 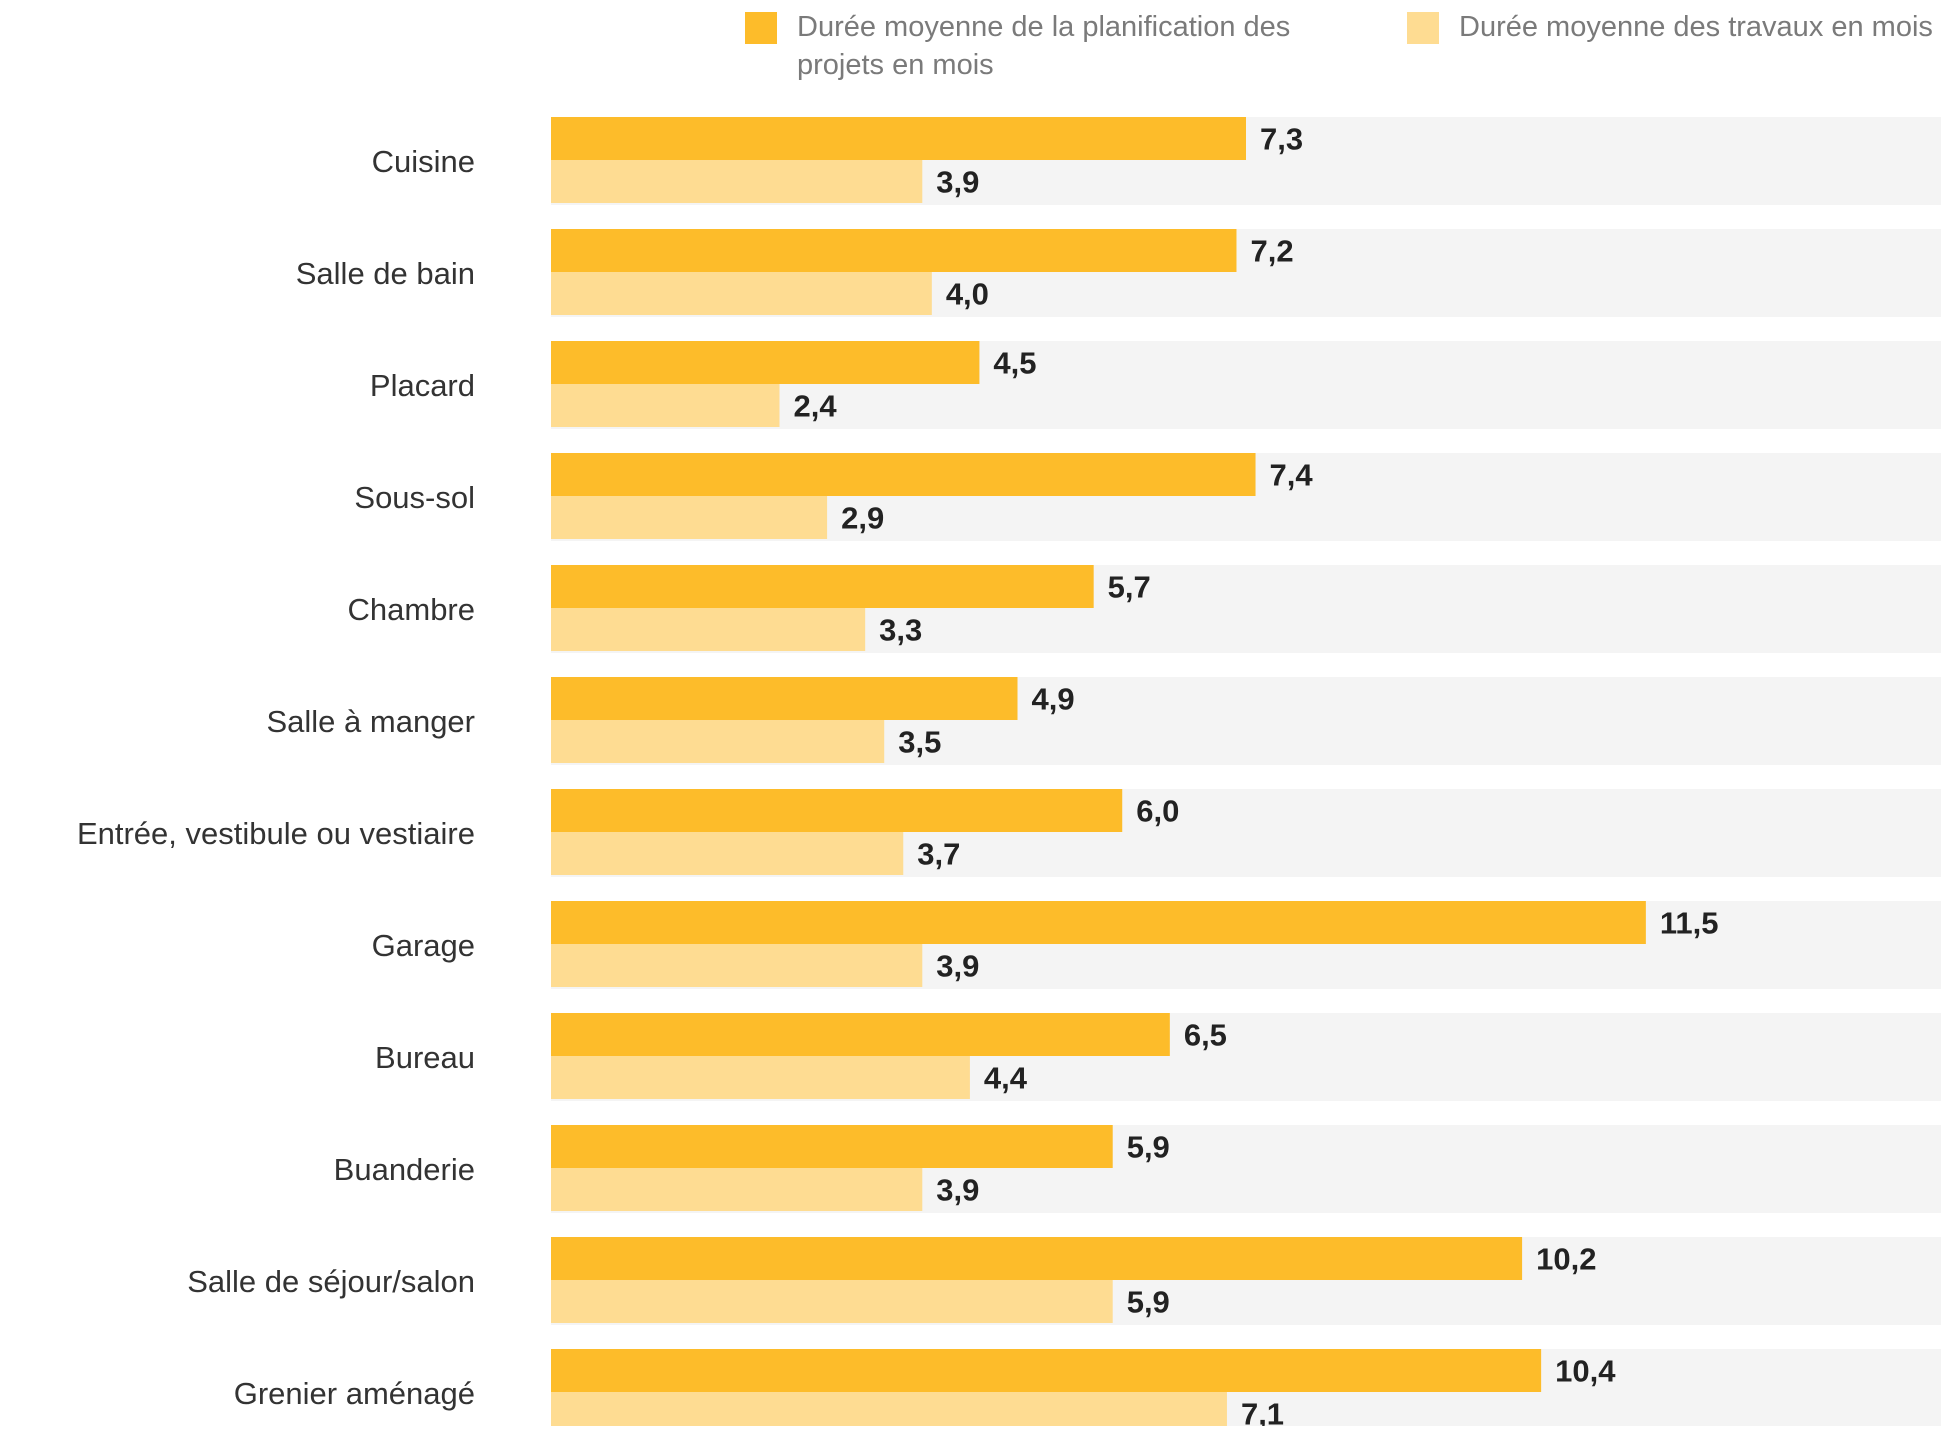 I want to click on category-label: Garage, so click(x=423, y=945).